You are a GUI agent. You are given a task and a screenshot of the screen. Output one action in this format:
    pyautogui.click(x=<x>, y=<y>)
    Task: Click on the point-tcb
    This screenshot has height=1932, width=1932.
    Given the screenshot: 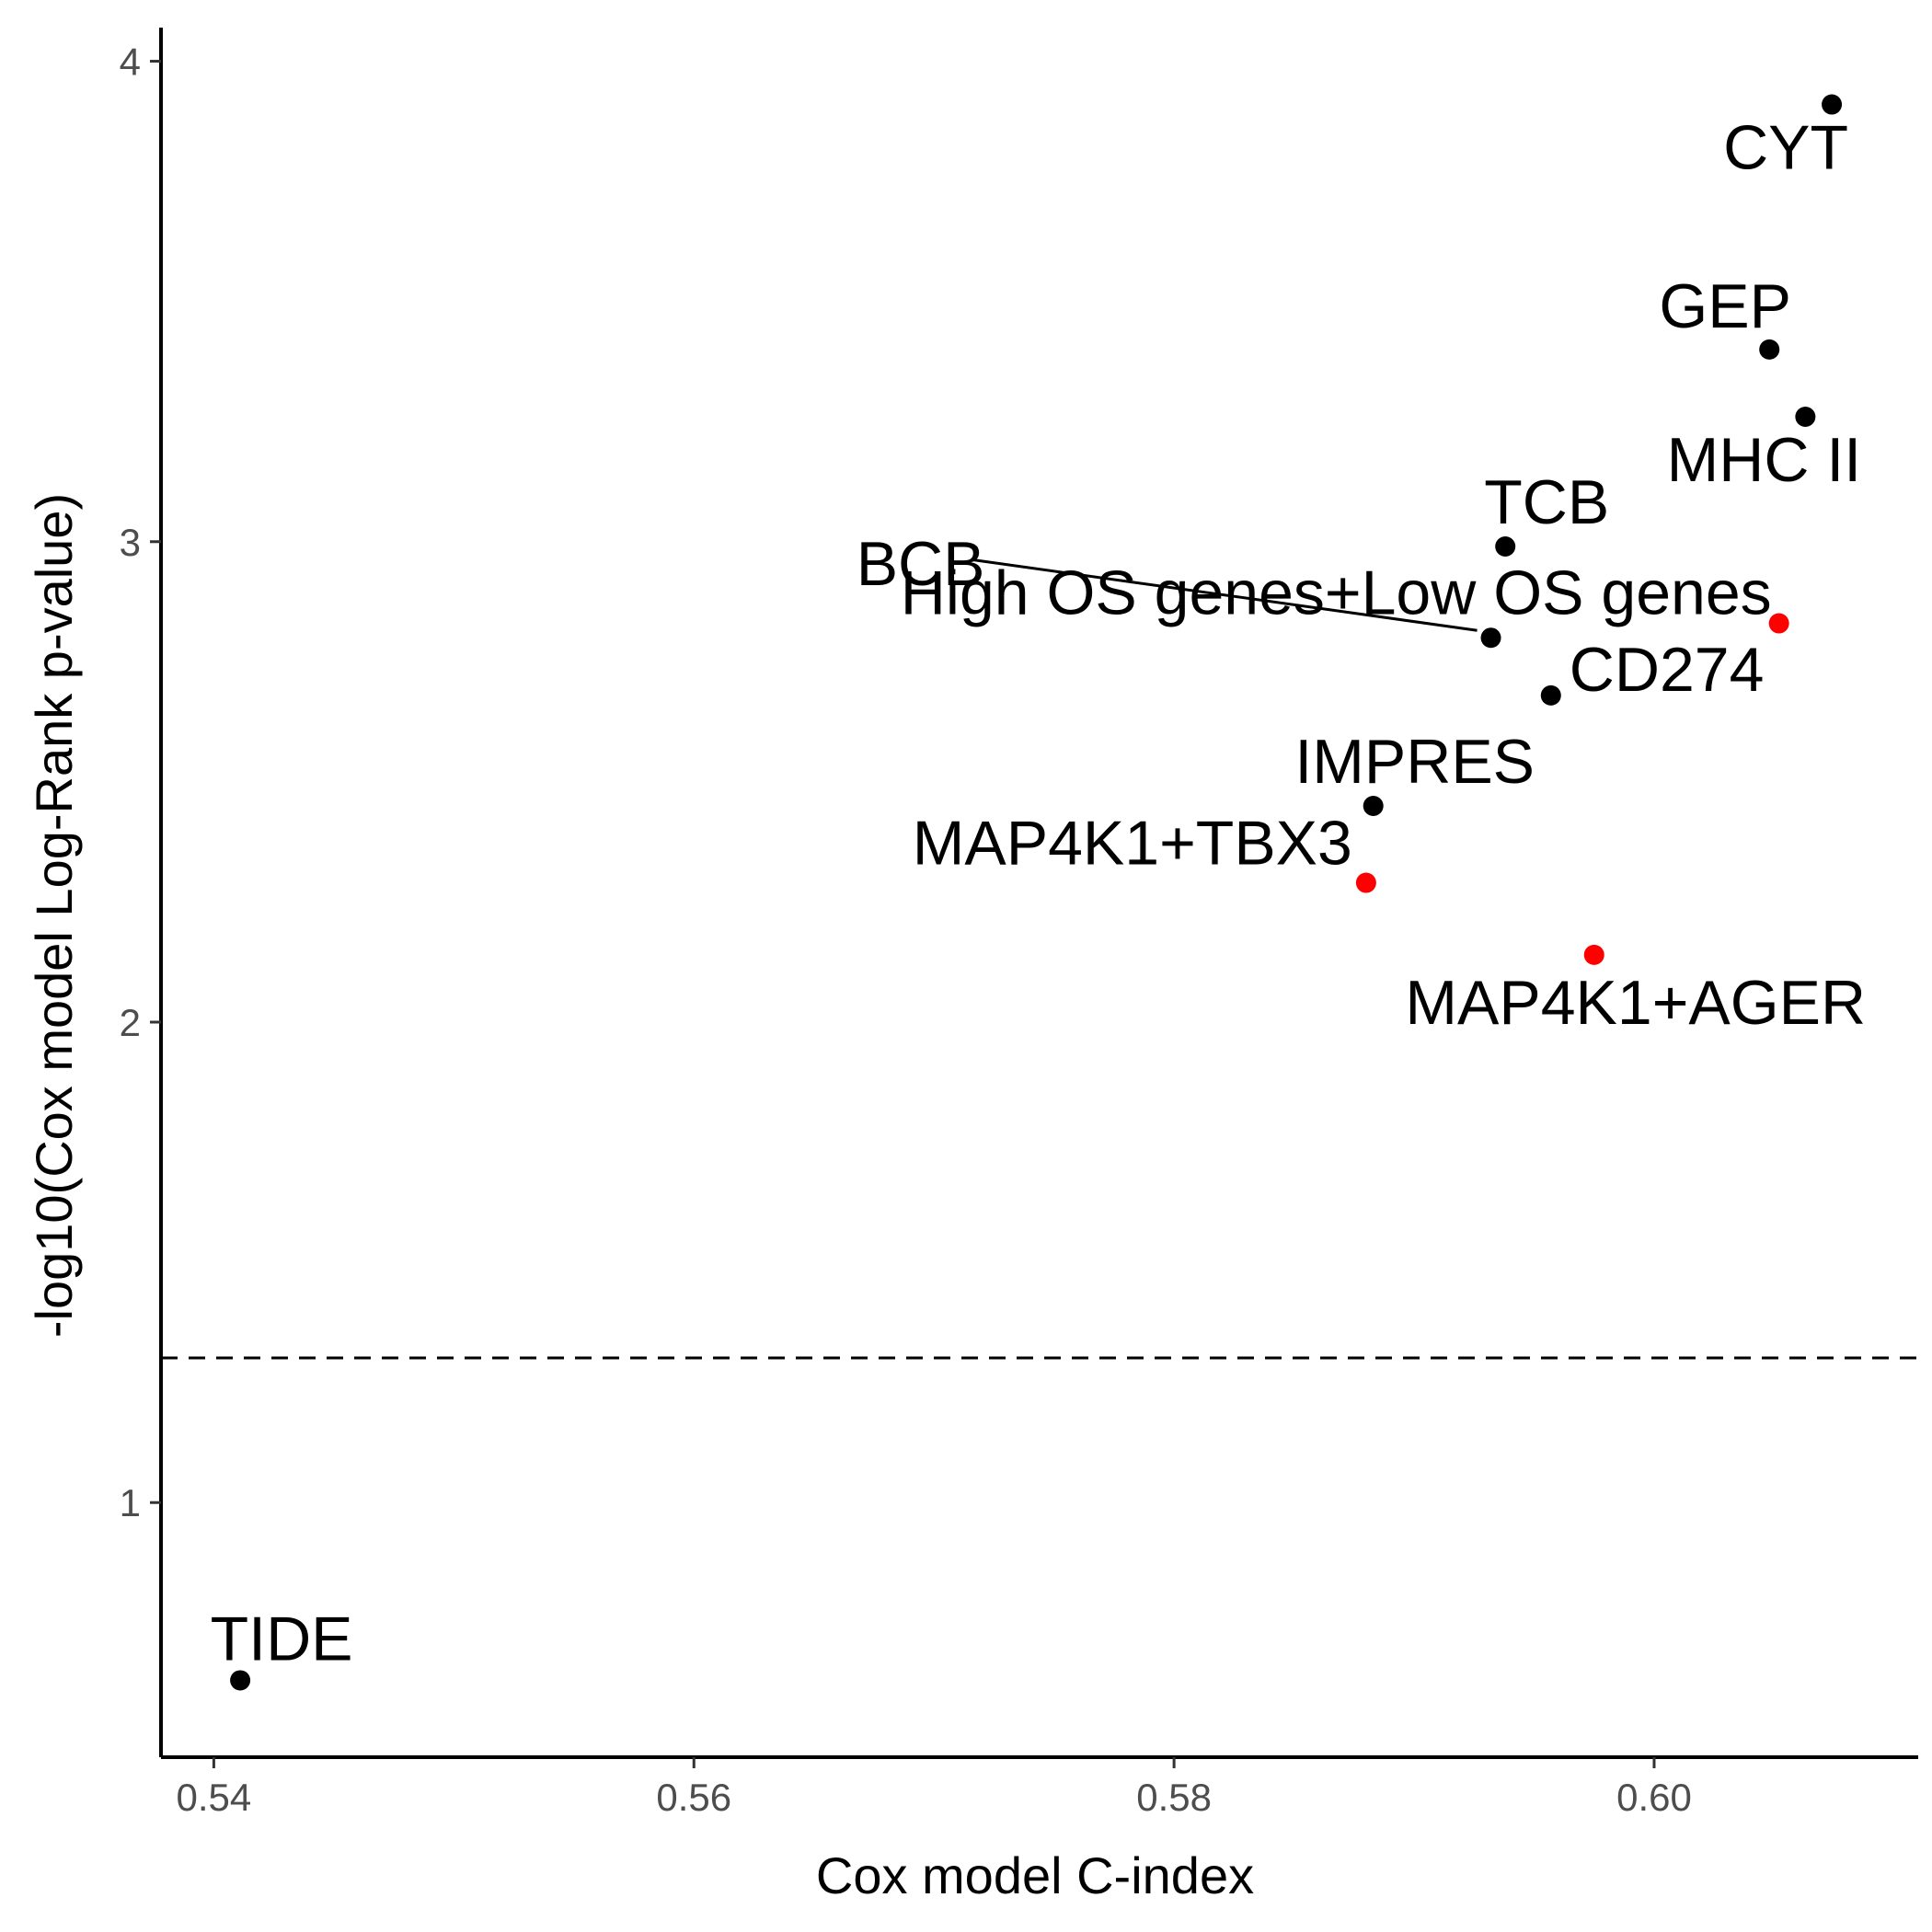 What is the action you would take?
    pyautogui.click(x=1505, y=546)
    